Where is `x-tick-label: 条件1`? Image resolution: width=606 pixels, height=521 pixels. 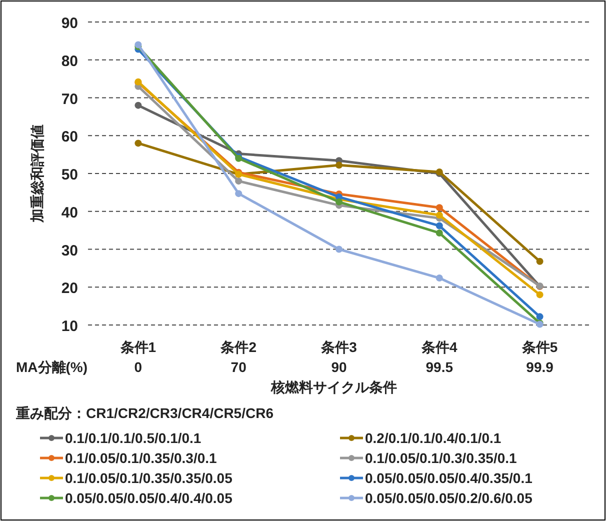 x-tick-label: 条件1 is located at coordinates (137, 347).